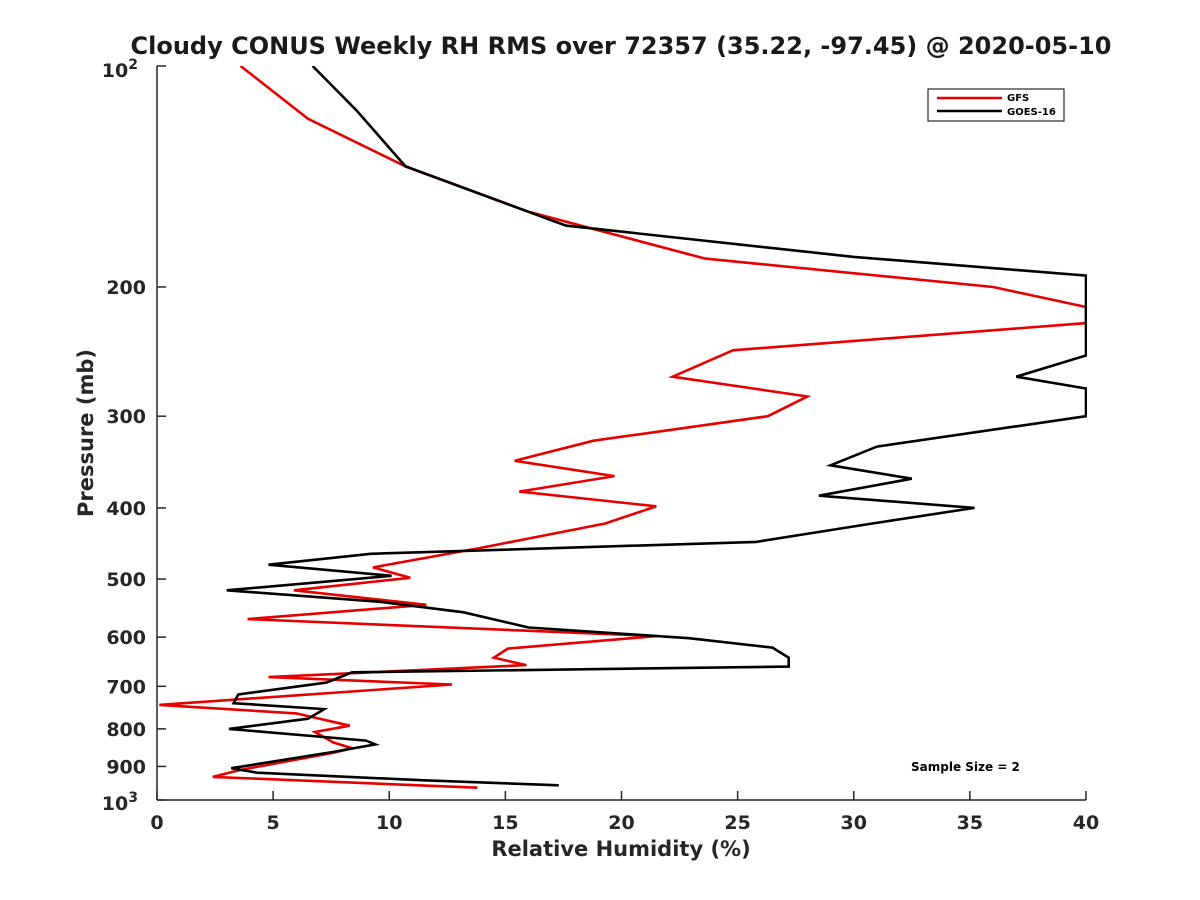 This screenshot has width=1200, height=900. Describe the element at coordinates (126, 580) in the screenshot. I see `y-tick-label: 500` at that location.